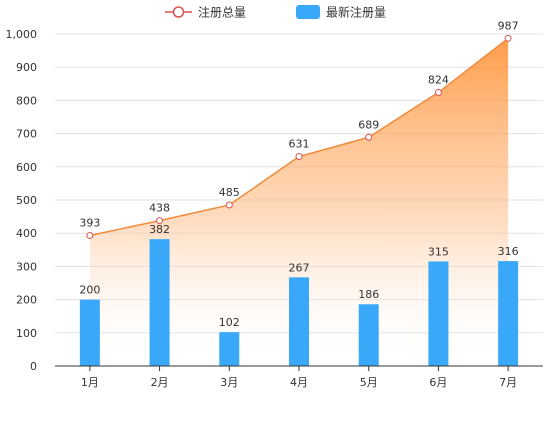 The image size is (550, 424). What do you see at coordinates (26, 233) in the screenshot?
I see `y-tick-label: 400` at bounding box center [26, 233].